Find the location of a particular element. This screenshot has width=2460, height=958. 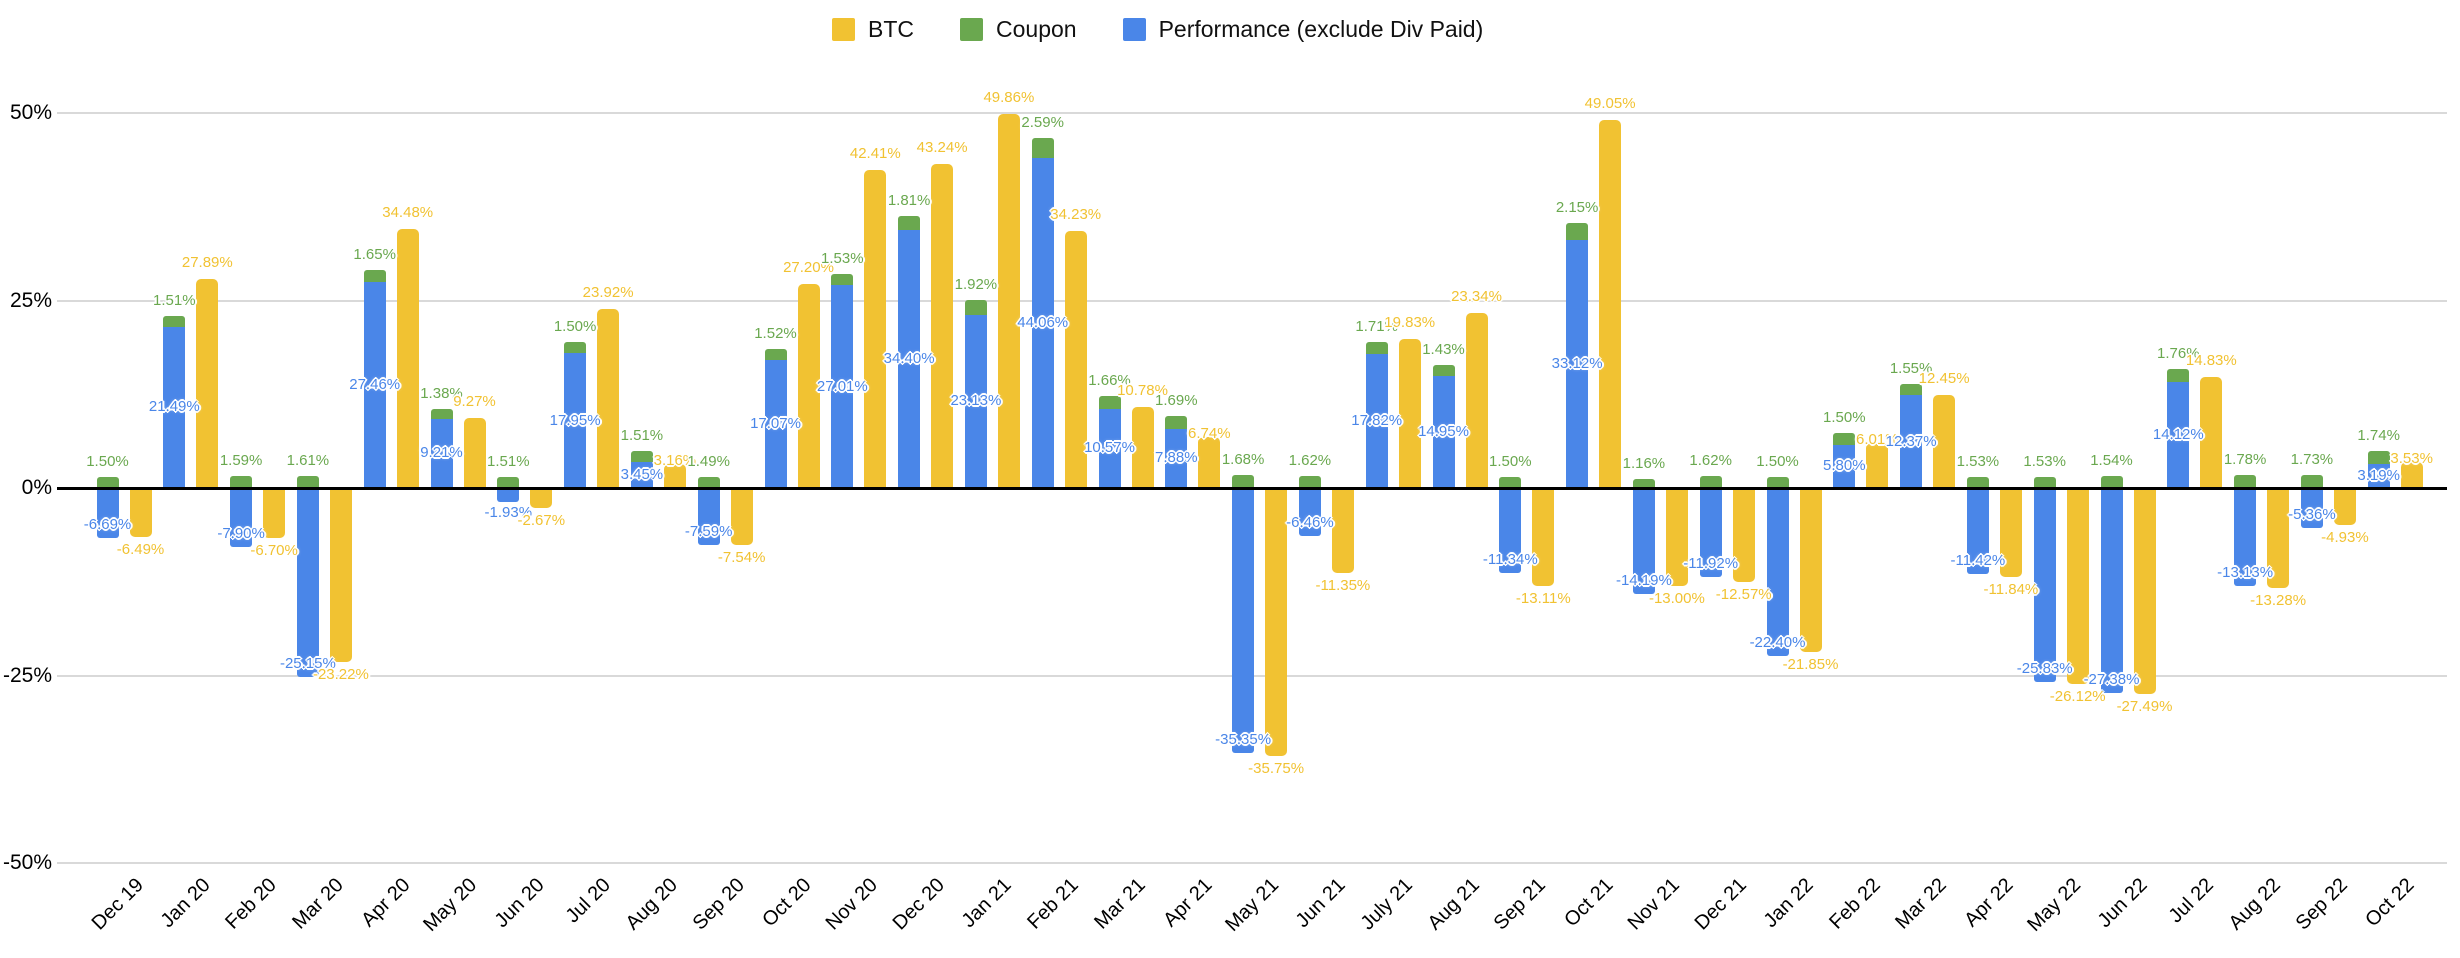

legend-item-coupon: Coupon is located at coordinates (1018, 29).